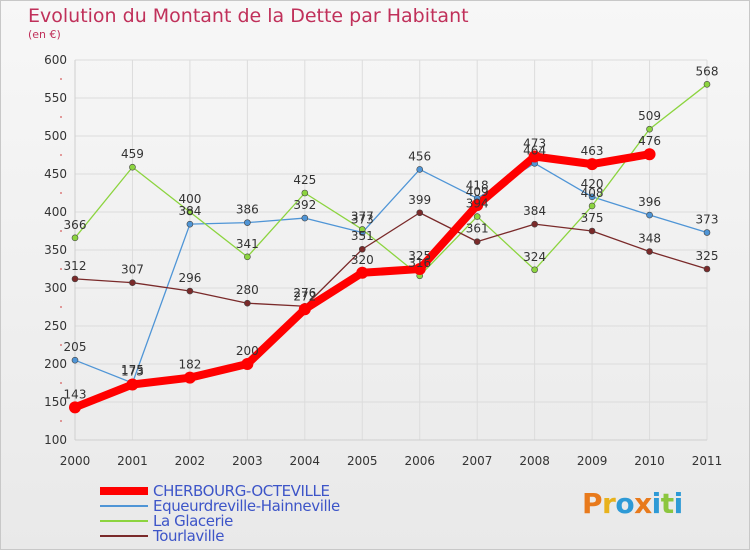 Image resolution: width=750 pixels, height=550 pixels. What do you see at coordinates (55, 250) in the screenshot?
I see `y-tick-label: 350` at bounding box center [55, 250].